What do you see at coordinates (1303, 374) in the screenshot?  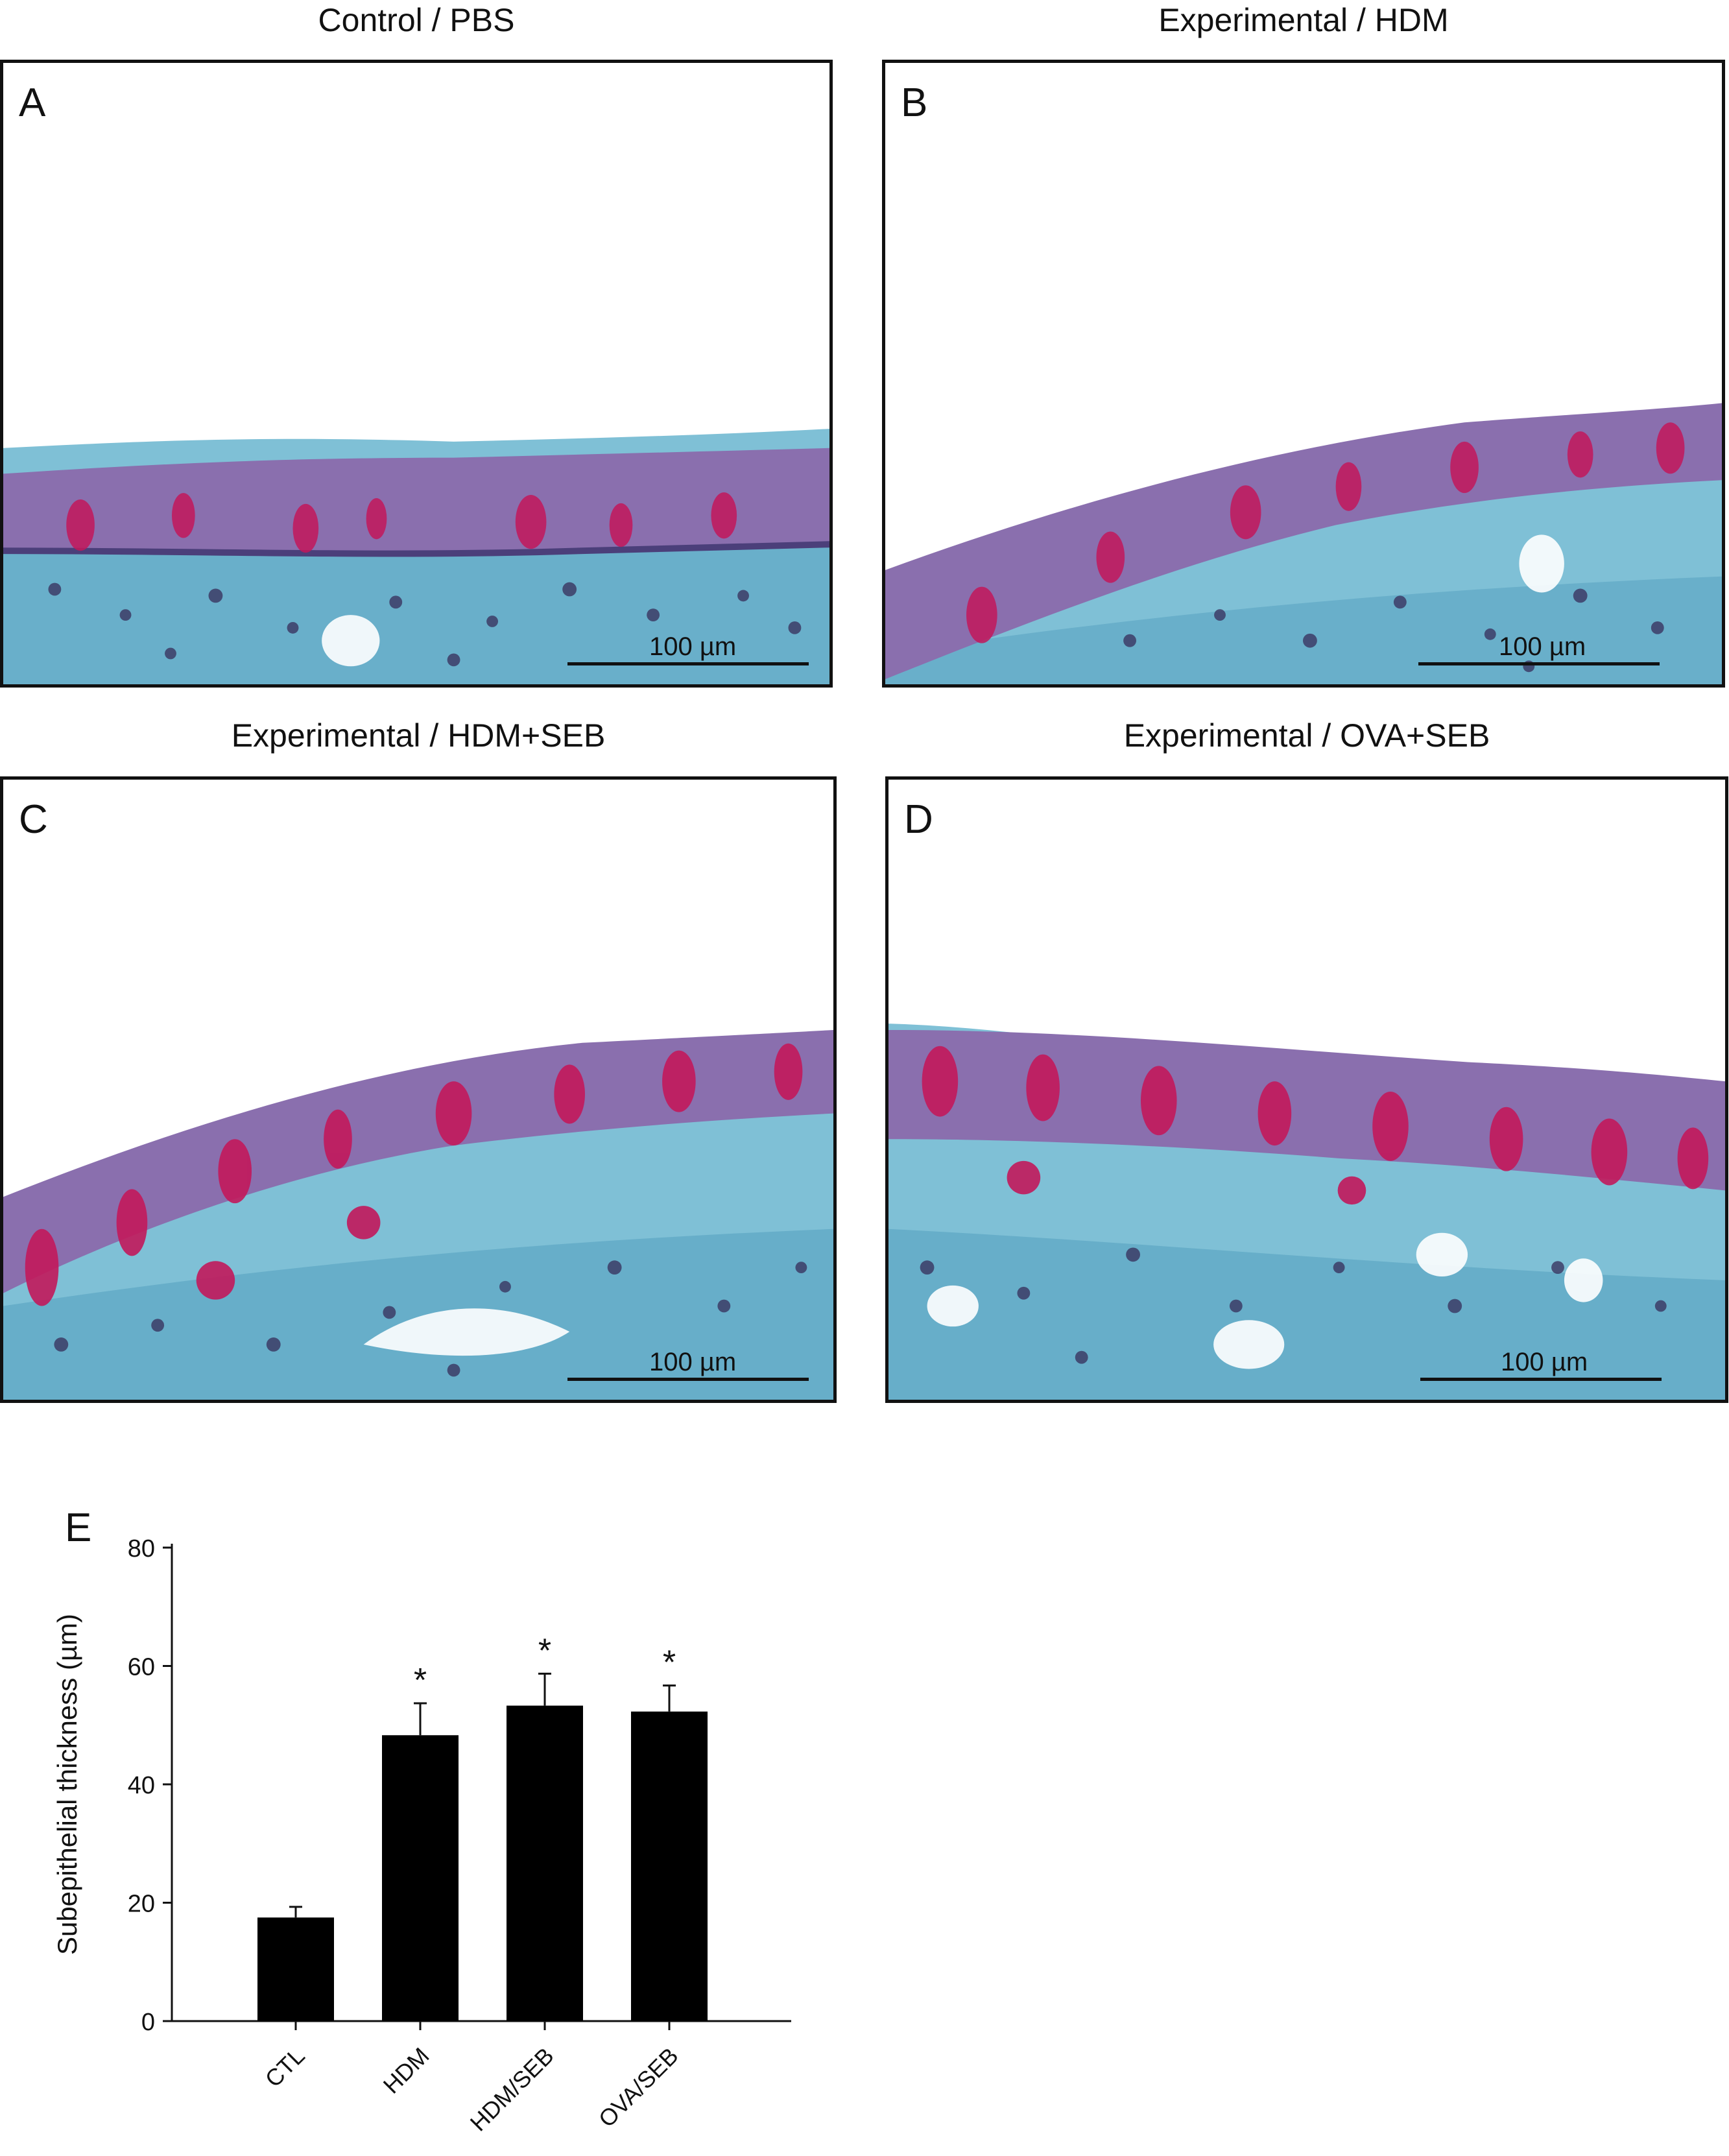 I see `panel-b-micrograph: B 100 µm` at bounding box center [1303, 374].